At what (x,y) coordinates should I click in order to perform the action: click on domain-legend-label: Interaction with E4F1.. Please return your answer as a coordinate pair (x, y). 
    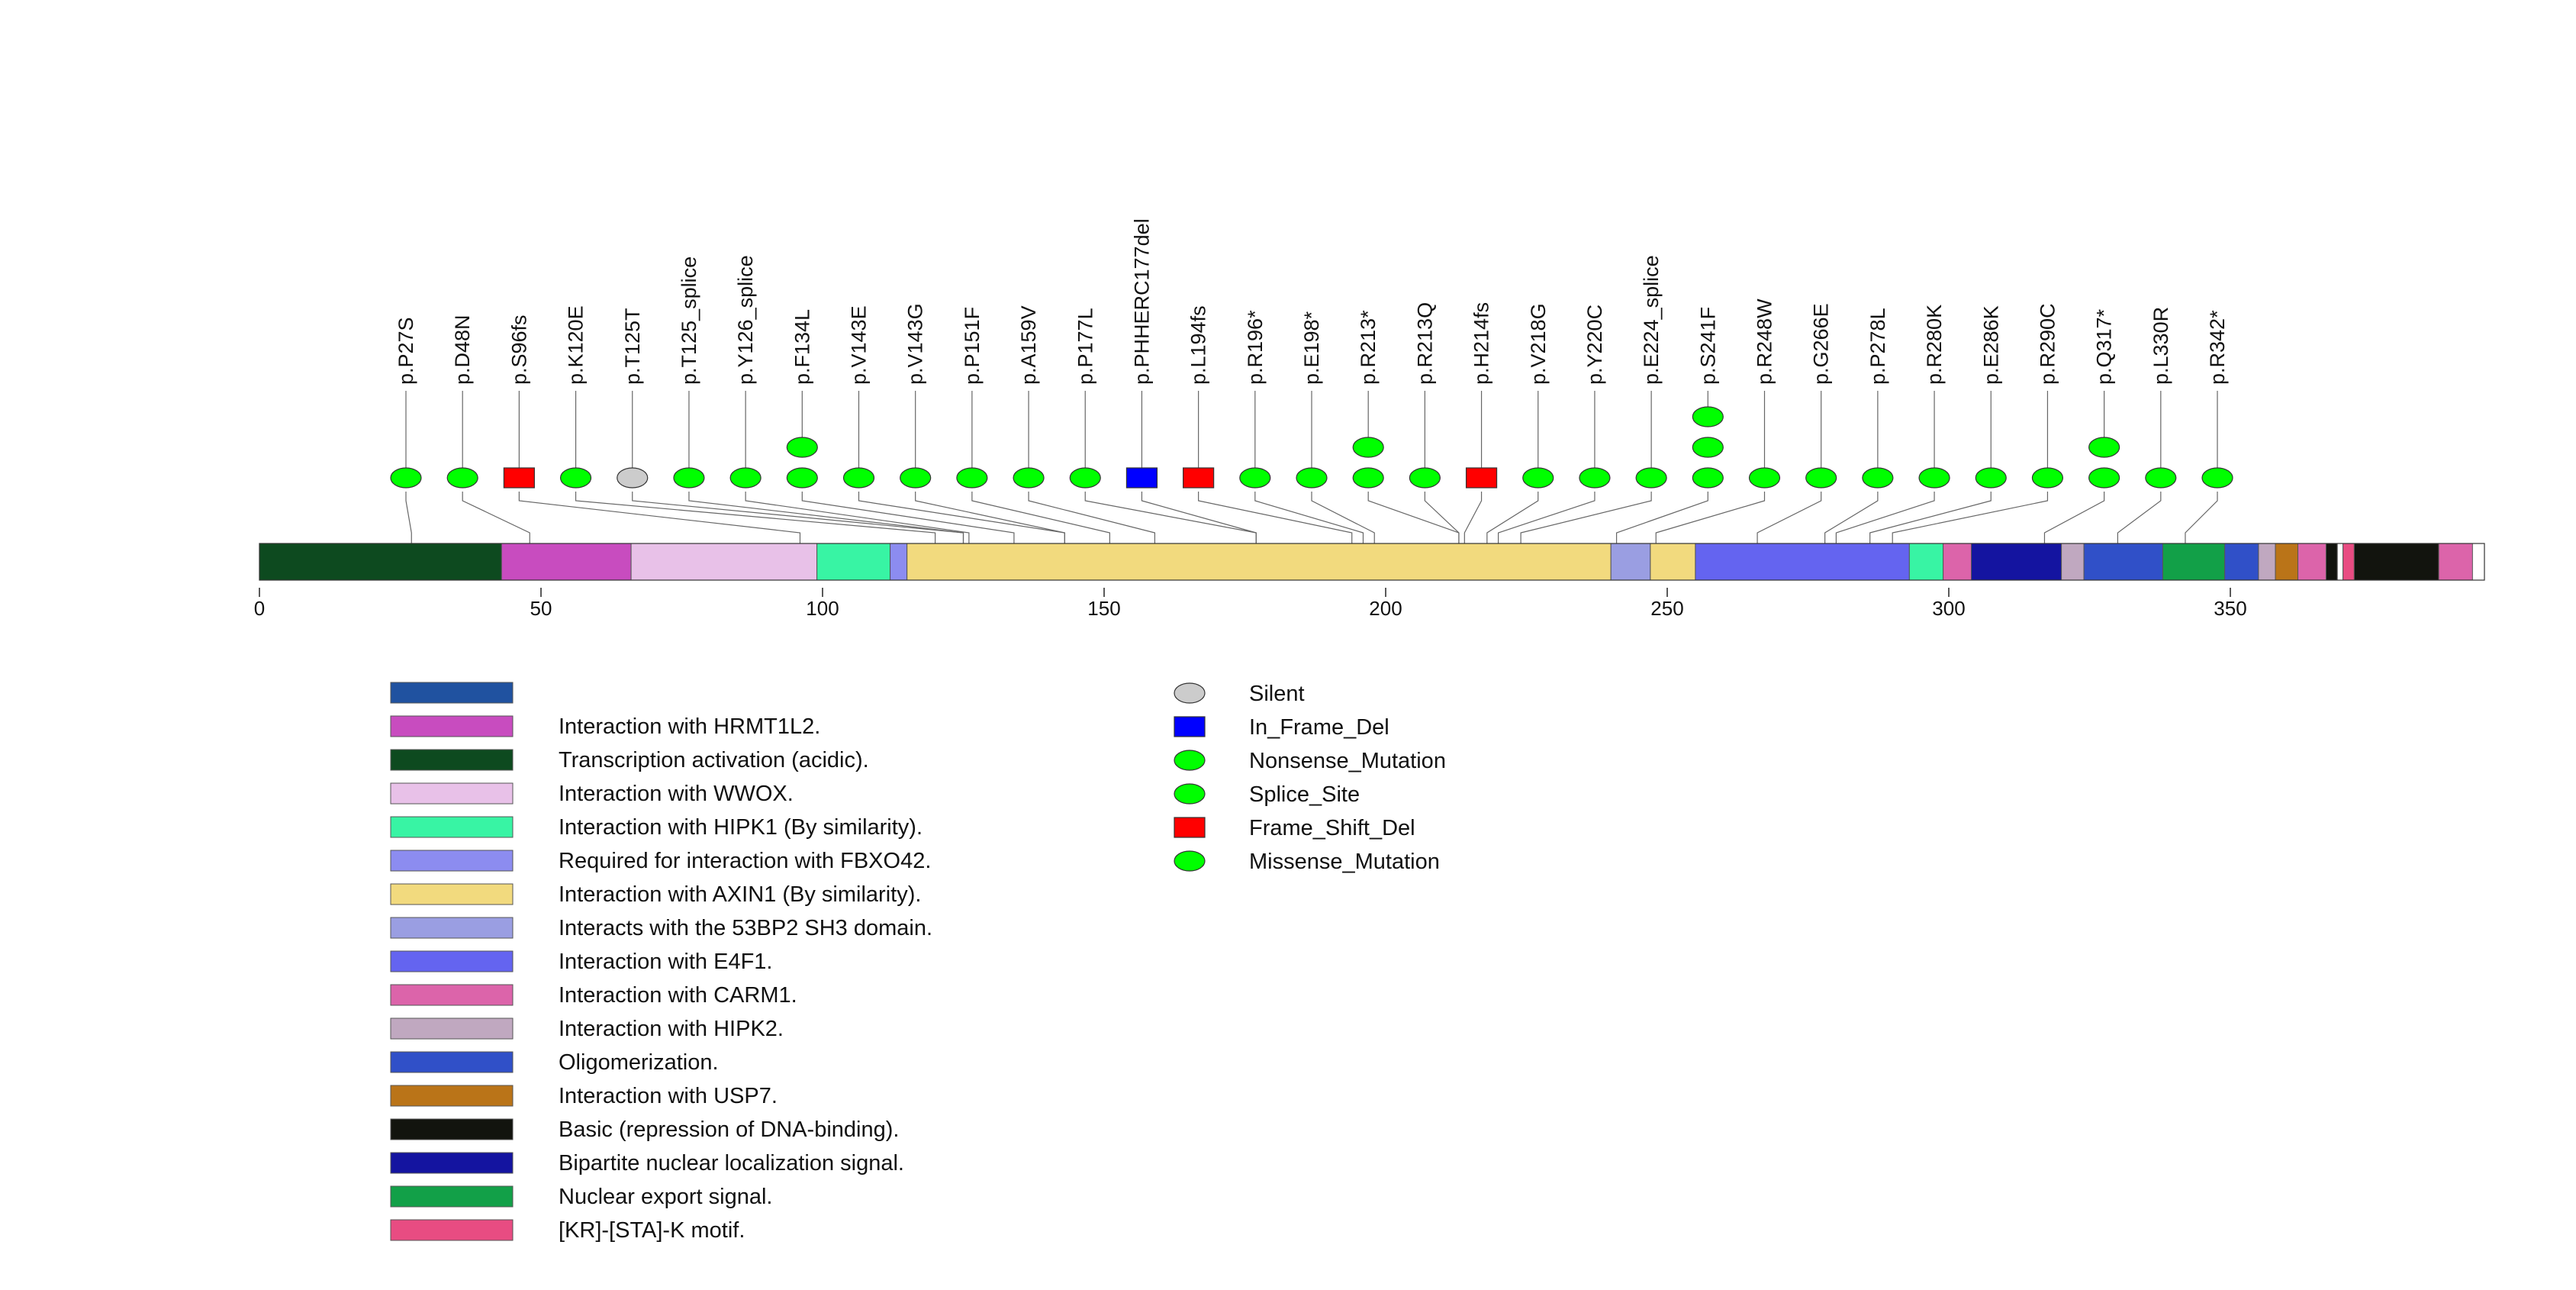
    Looking at the image, I should click on (665, 962).